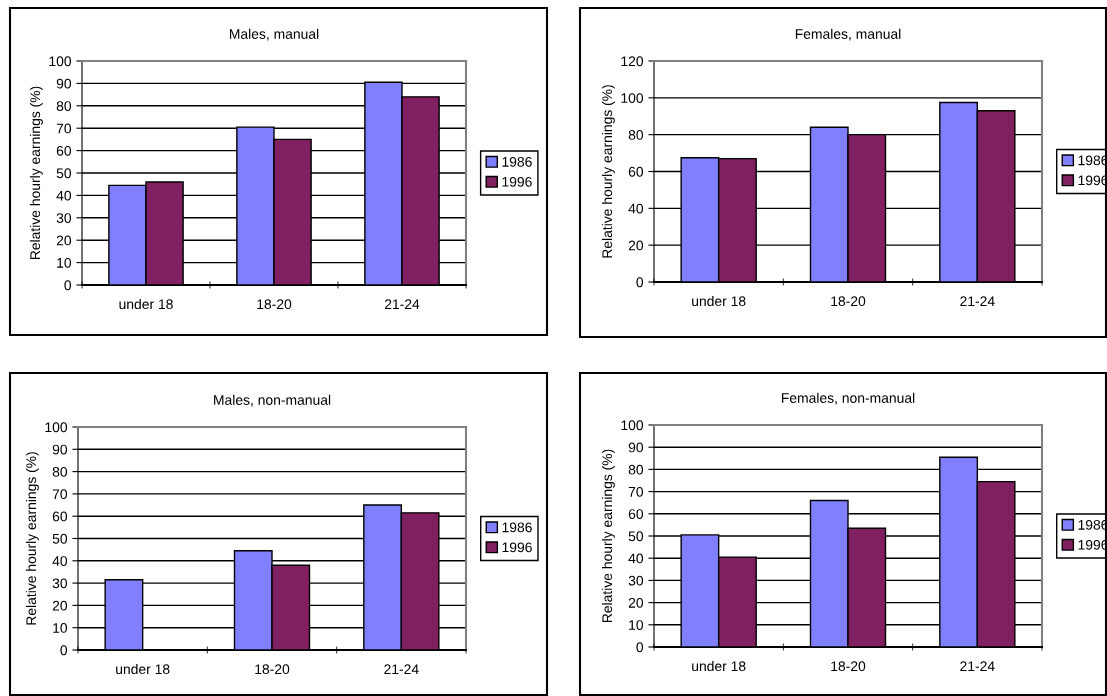 The height and width of the screenshot is (696, 1107). I want to click on chart-title: Females, non-manual, so click(848, 398).